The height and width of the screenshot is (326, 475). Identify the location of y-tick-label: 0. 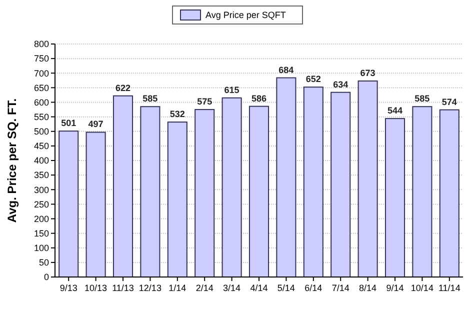
(46, 277).